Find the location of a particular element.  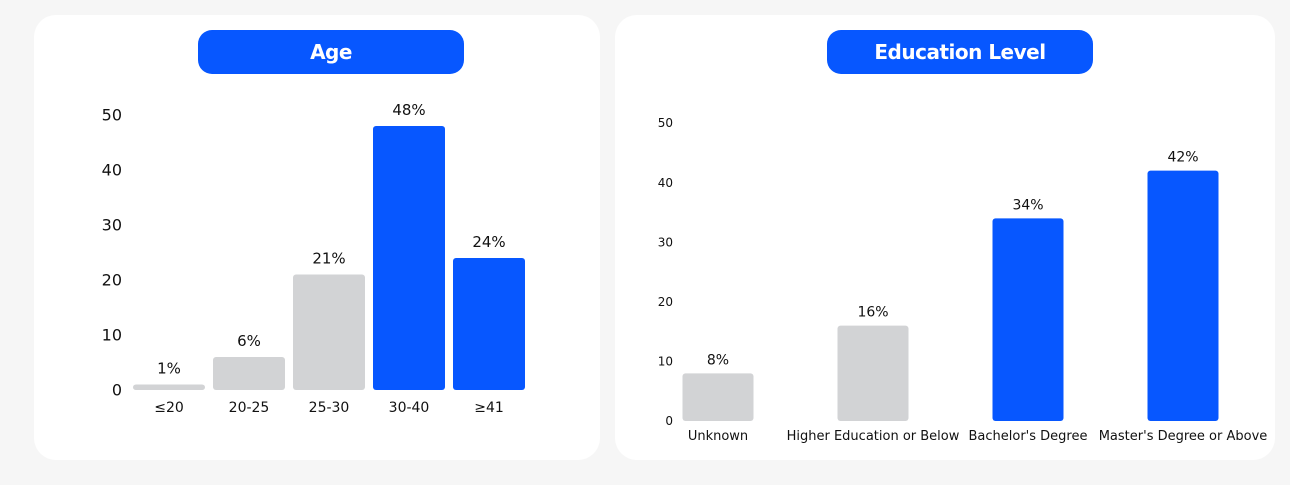

x-tick-label: Master's Degree or Above is located at coordinates (1183, 436).